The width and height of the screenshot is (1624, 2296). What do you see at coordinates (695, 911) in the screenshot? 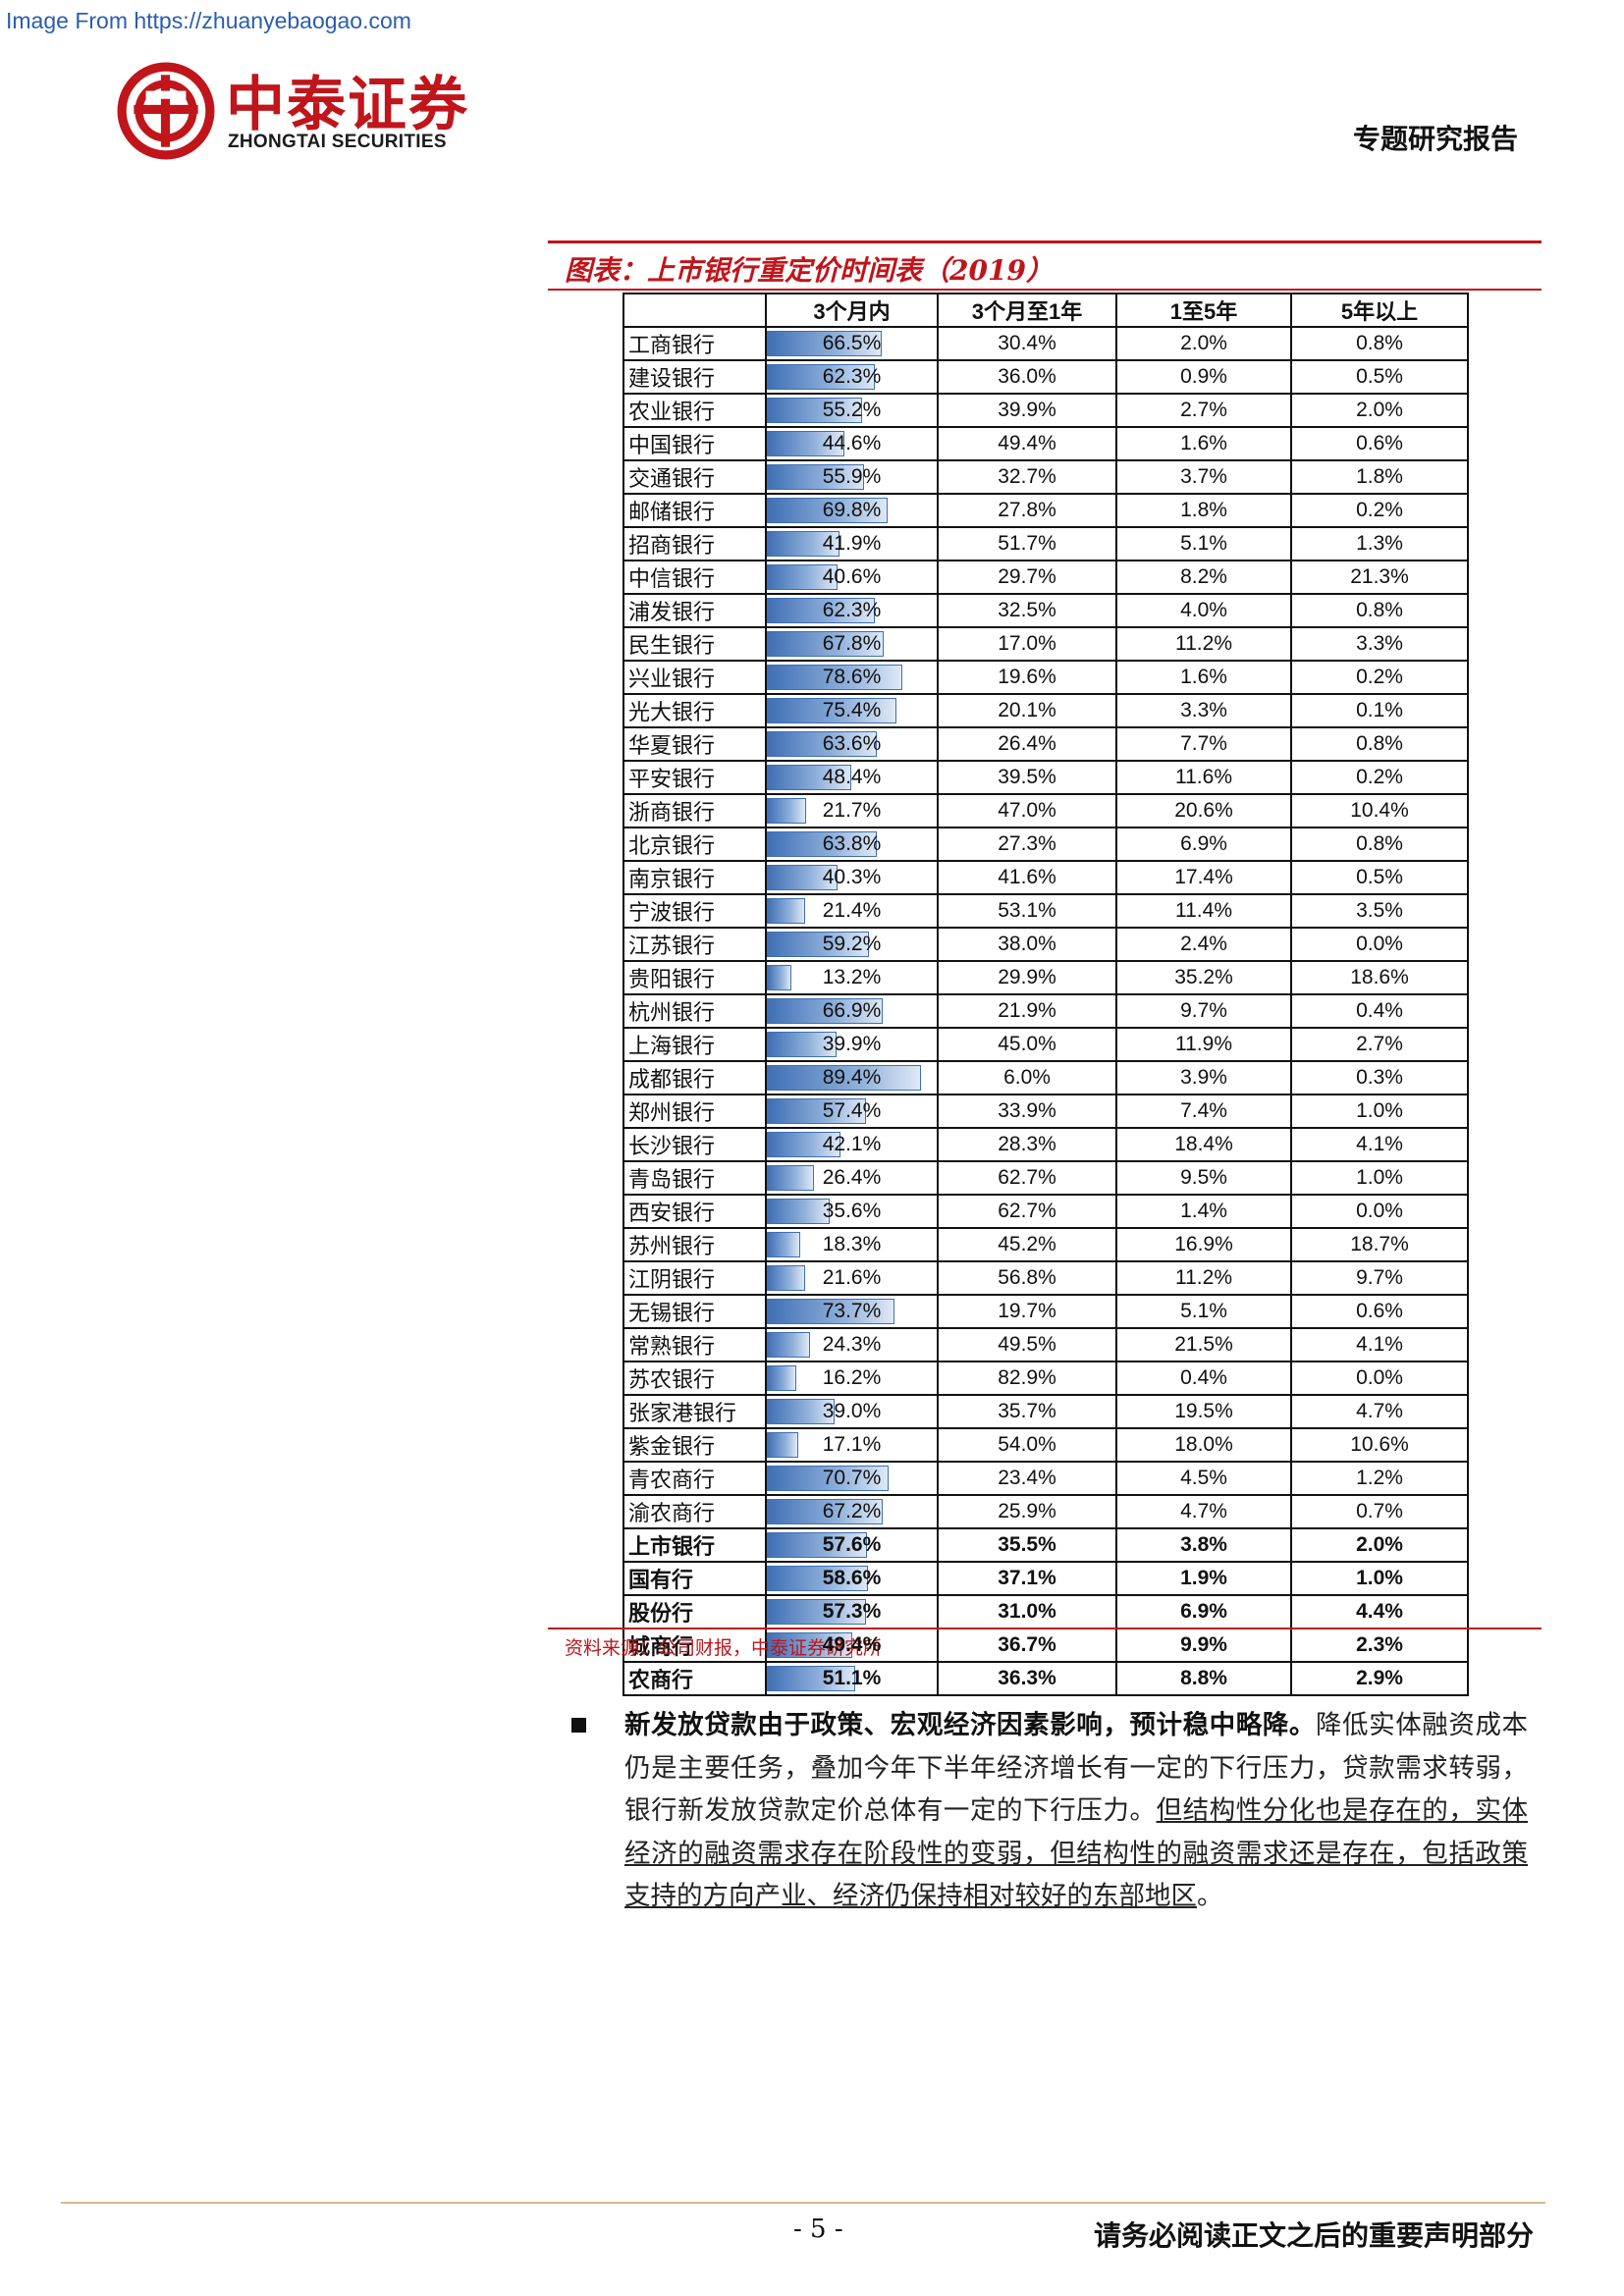
I see `bank-name-cell: 宁波银行` at bounding box center [695, 911].